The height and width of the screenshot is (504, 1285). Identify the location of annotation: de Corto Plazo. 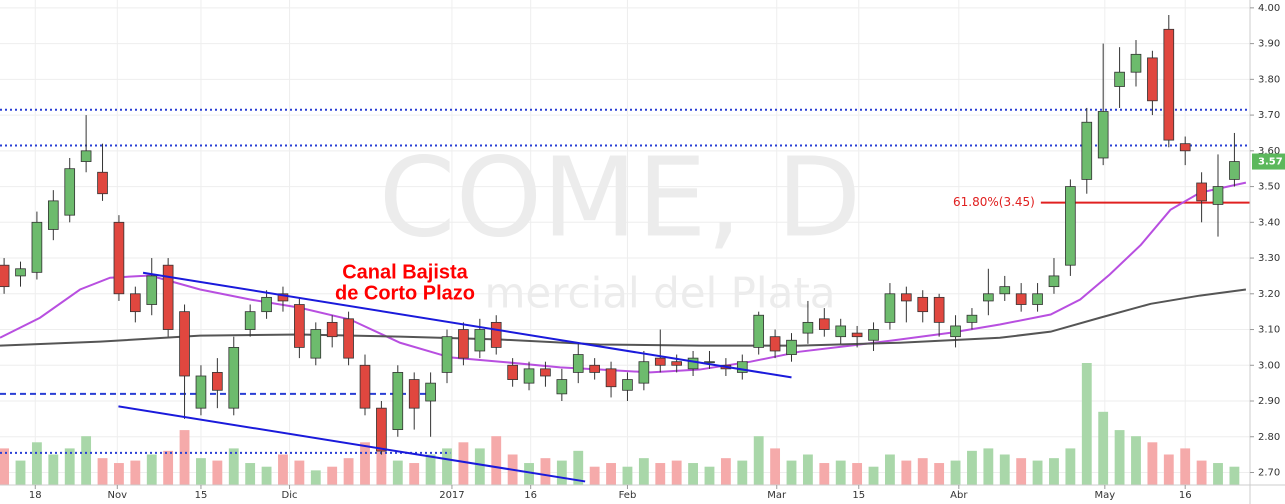
(405, 293).